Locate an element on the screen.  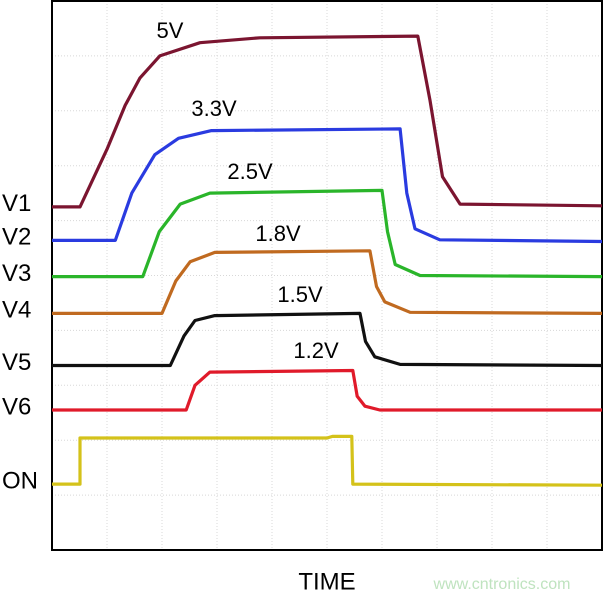
legend-label: V3 is located at coordinates (16, 273).